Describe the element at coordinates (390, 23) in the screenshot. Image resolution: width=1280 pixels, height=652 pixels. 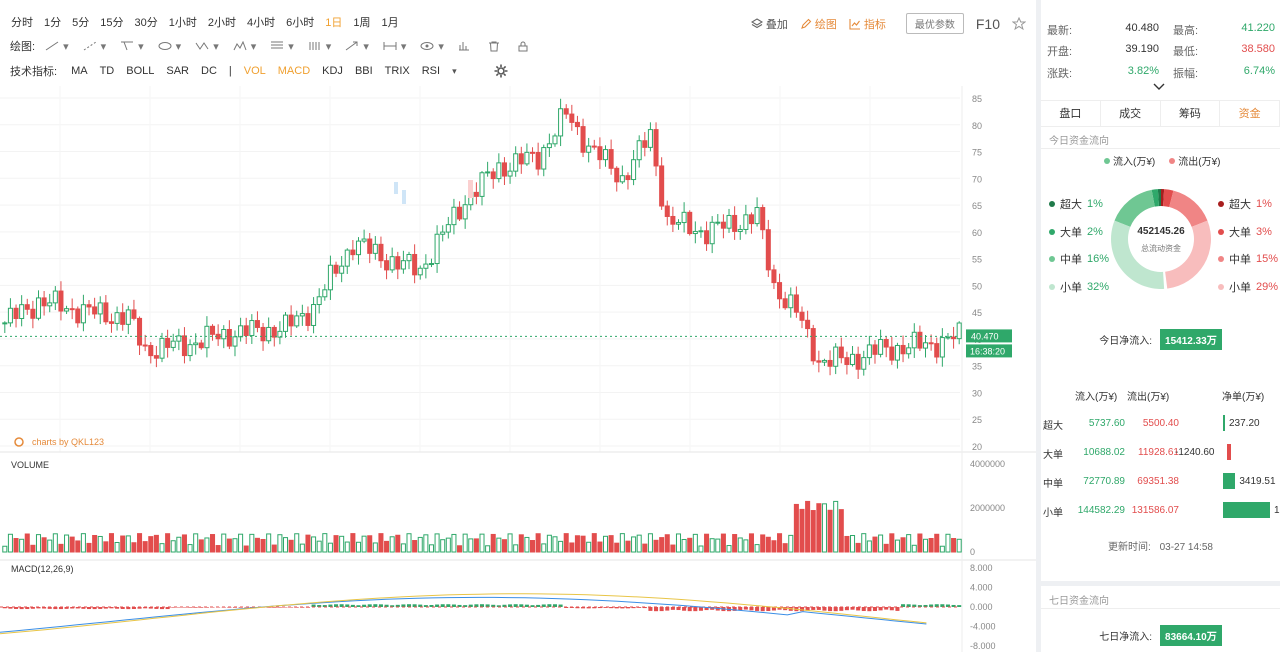
I see `timeframe-11: 1月` at that location.